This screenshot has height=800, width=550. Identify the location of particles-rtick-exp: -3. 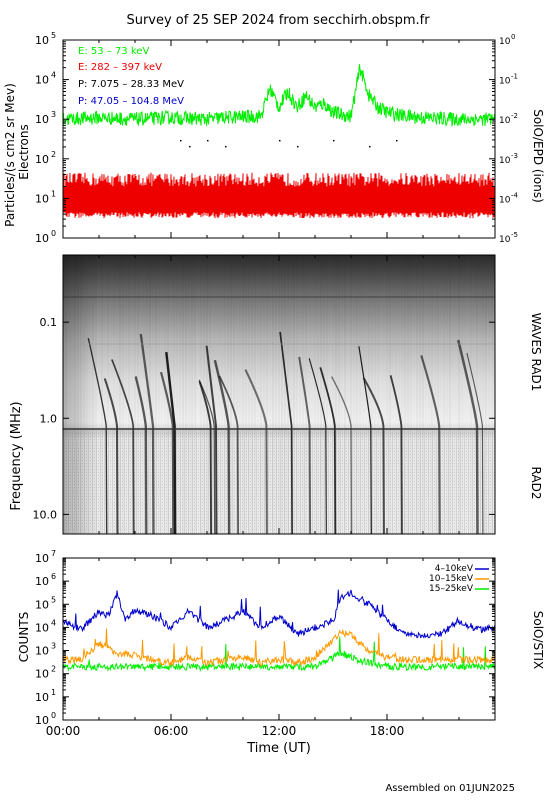
(514, 156).